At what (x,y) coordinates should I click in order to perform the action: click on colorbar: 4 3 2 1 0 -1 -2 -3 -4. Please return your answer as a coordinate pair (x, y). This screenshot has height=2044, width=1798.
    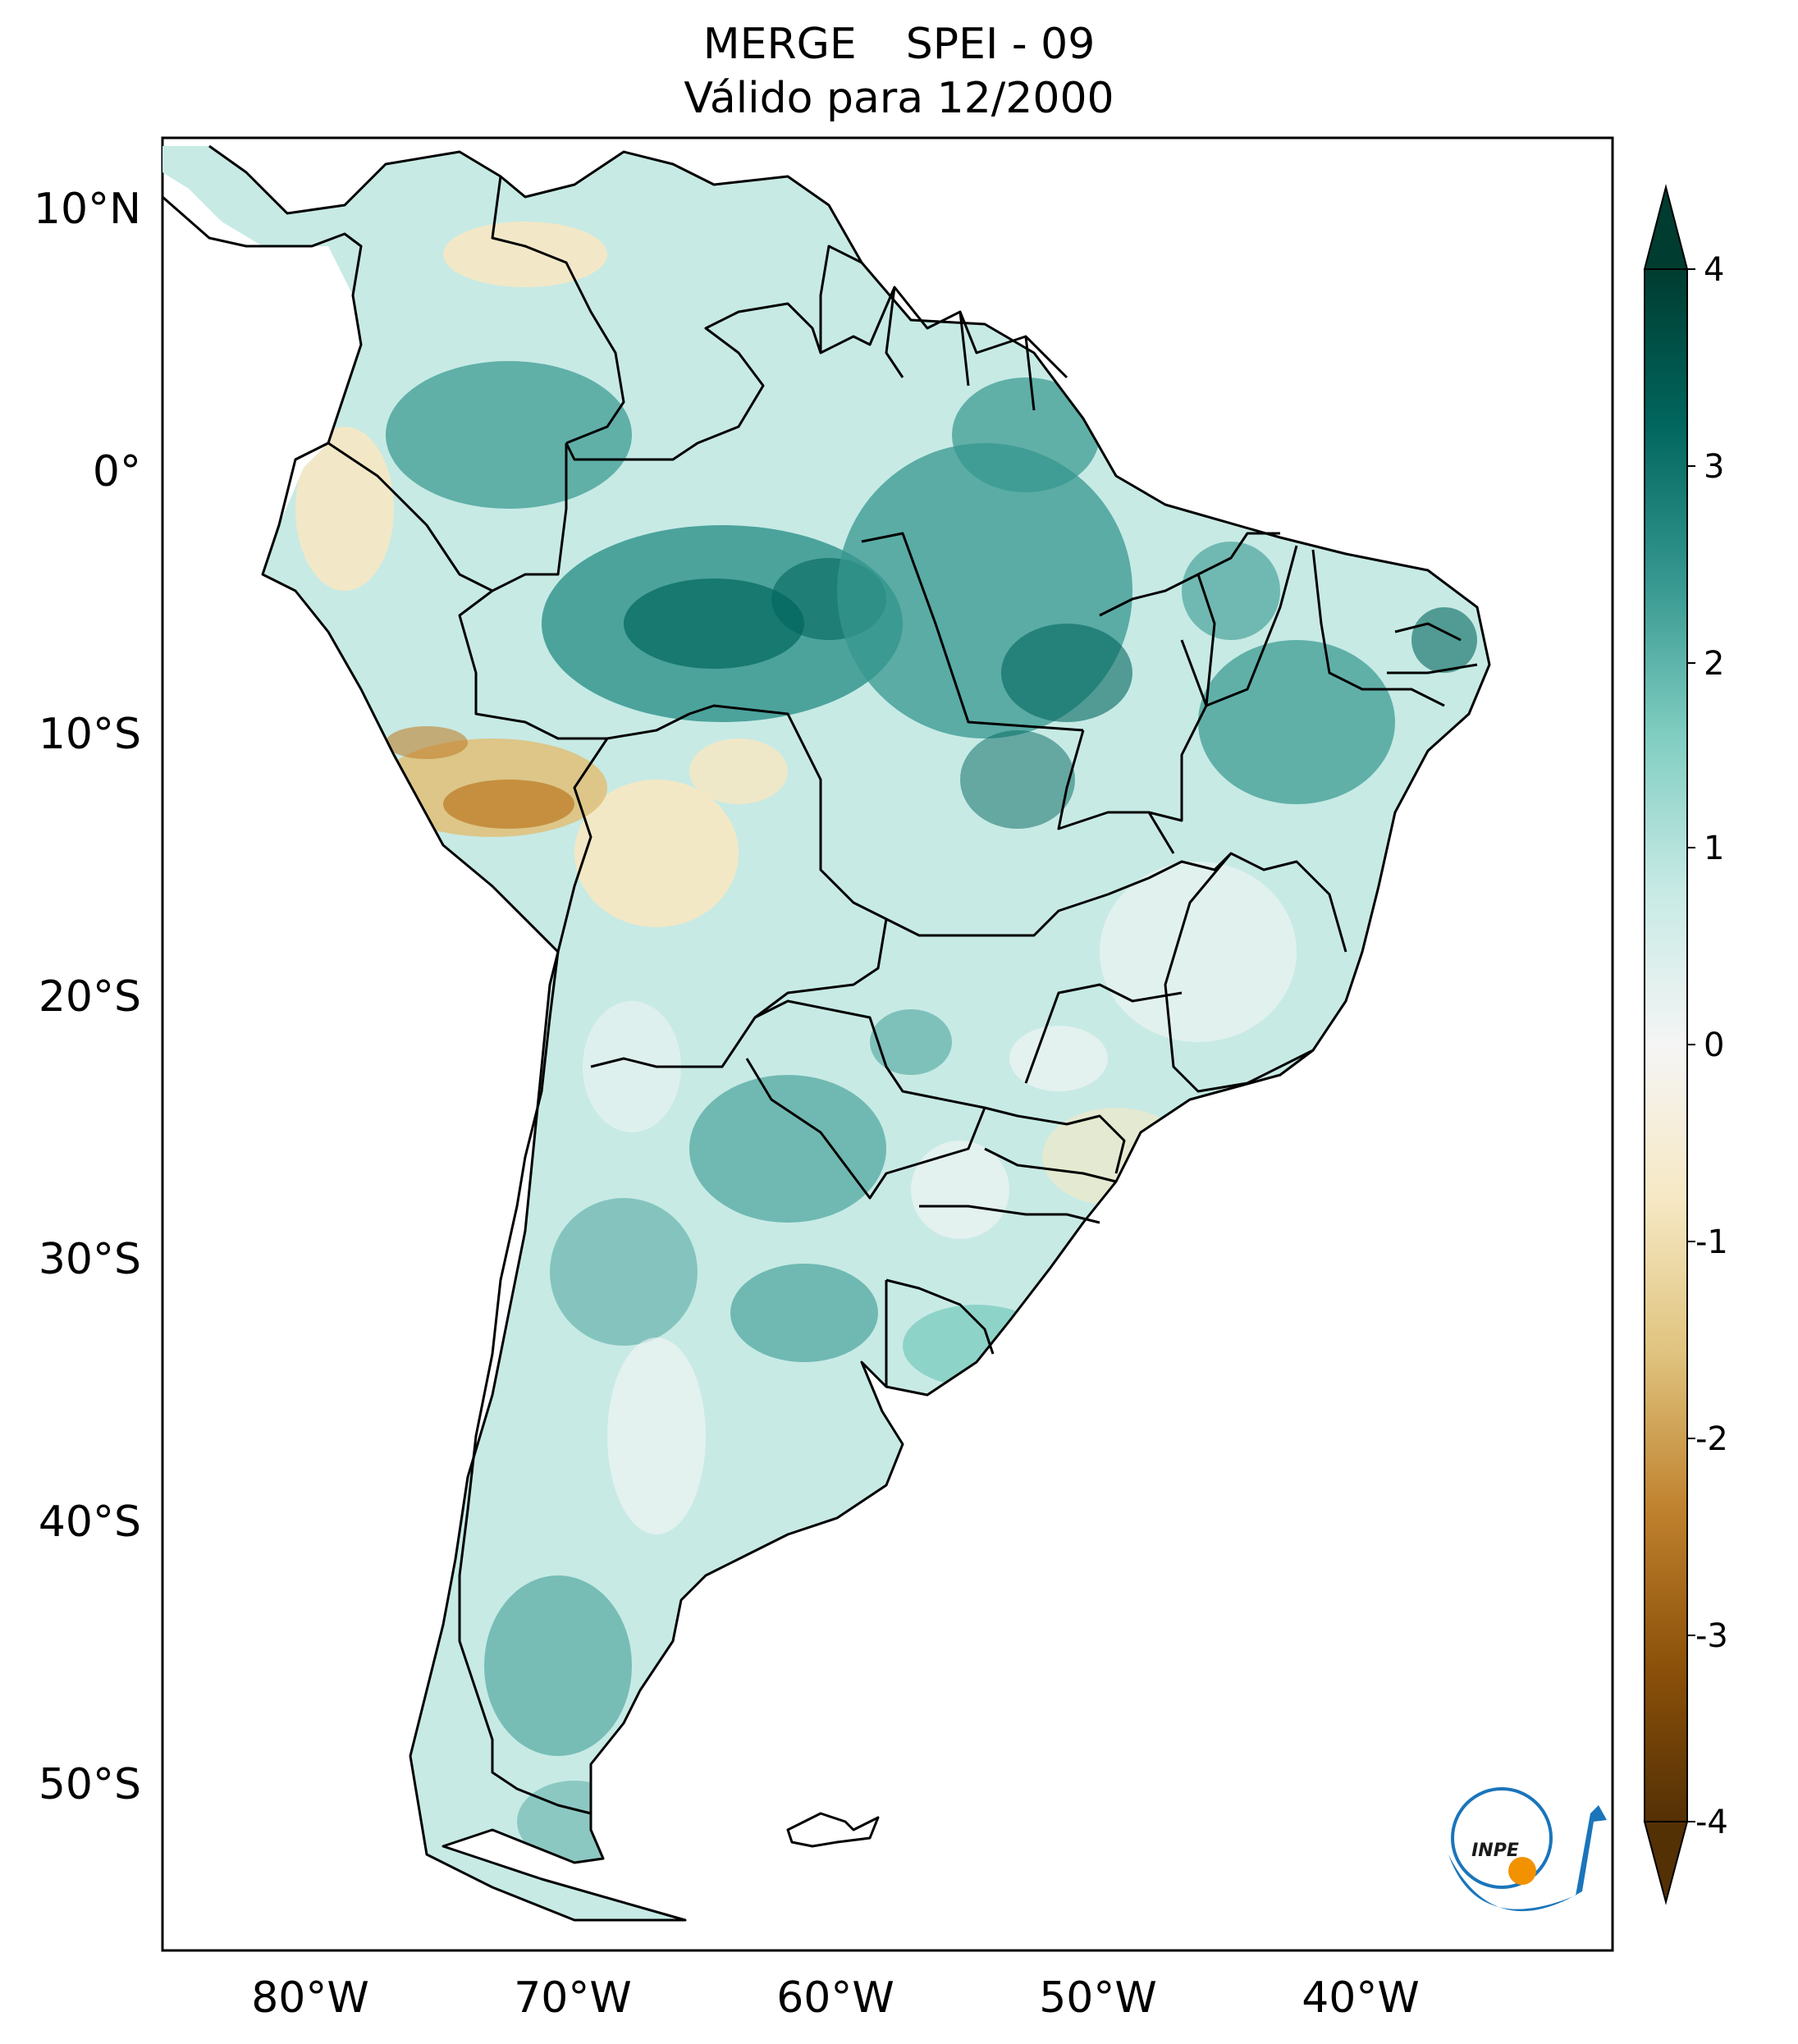
    Looking at the image, I should click on (1685, 1044).